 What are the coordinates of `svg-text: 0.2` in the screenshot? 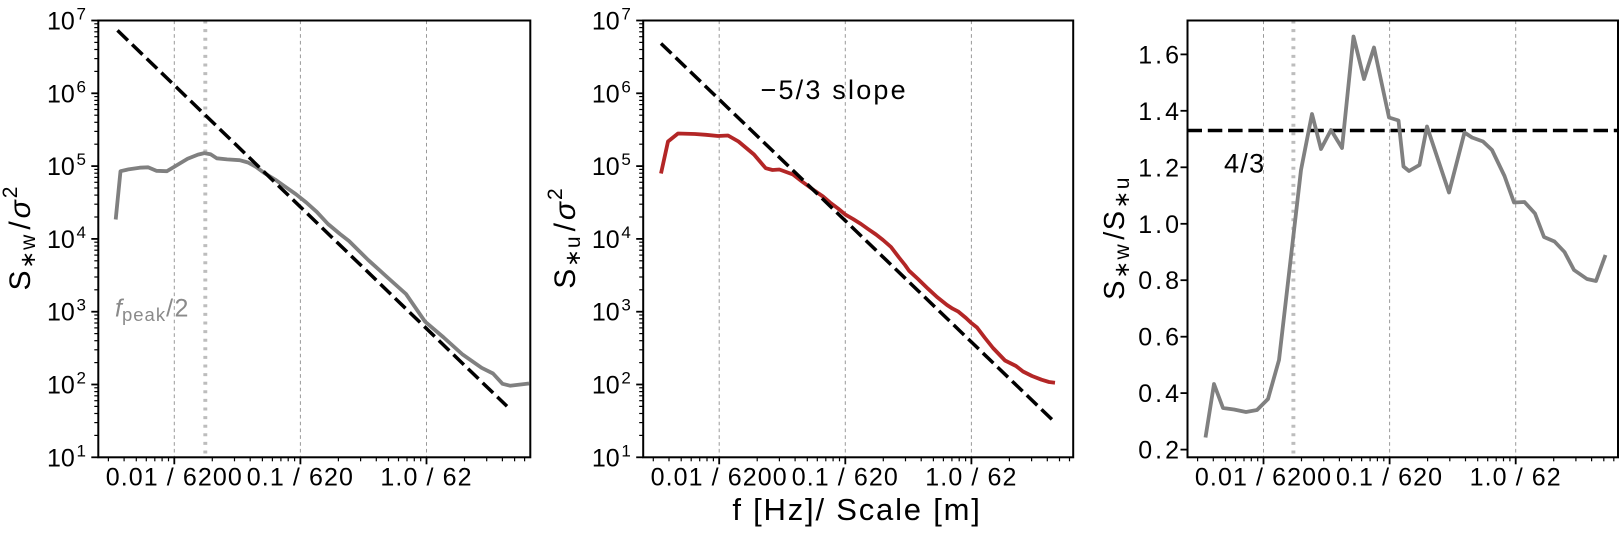 It's located at (1160, 451).